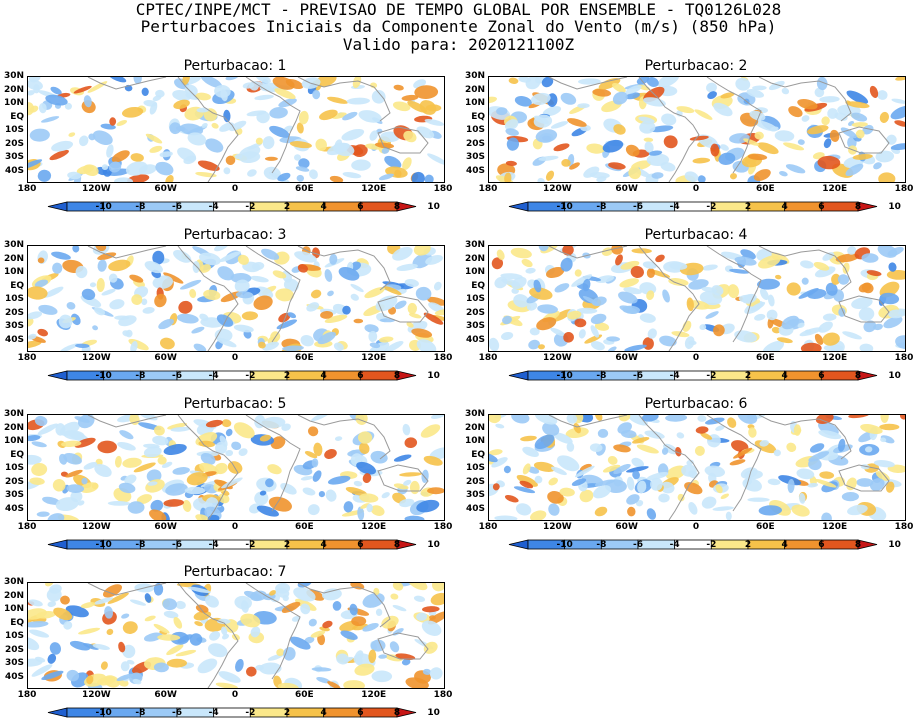  Describe the element at coordinates (232, 375) in the screenshot. I see `colorbar` at that location.